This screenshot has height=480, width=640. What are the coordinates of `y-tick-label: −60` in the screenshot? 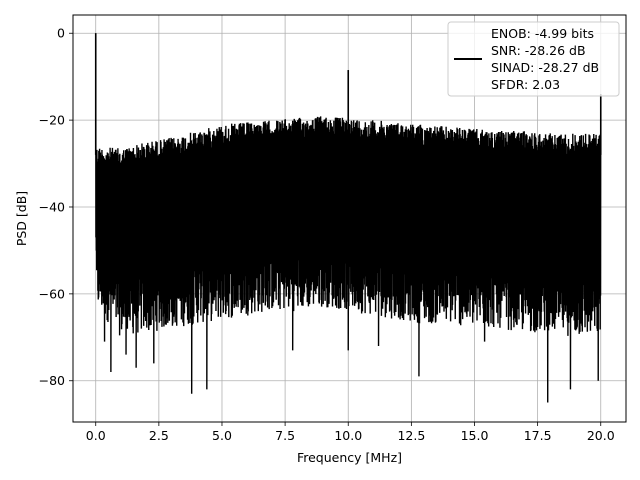 It's located at (52, 293).